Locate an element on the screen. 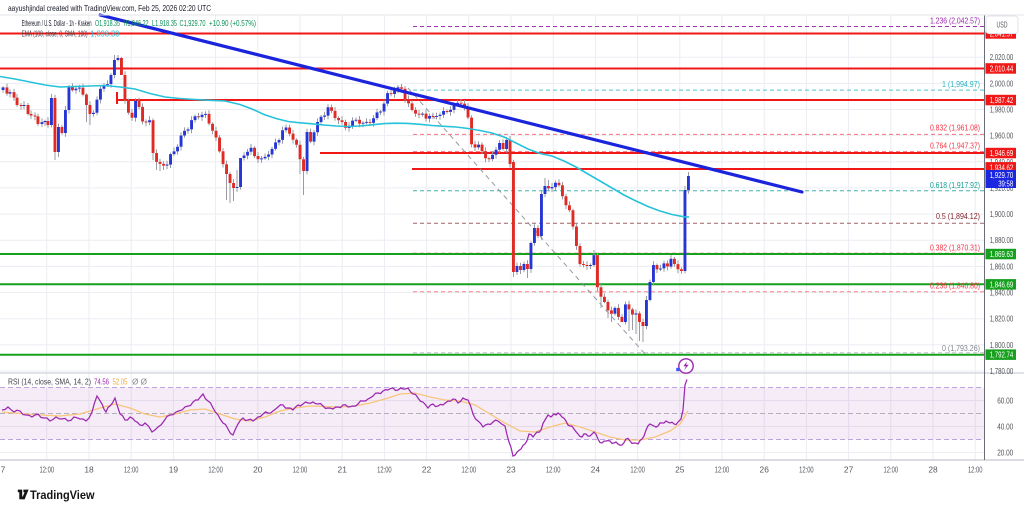 Image resolution: width=1024 pixels, height=512 pixels. svg-text: 26 is located at coordinates (765, 470).